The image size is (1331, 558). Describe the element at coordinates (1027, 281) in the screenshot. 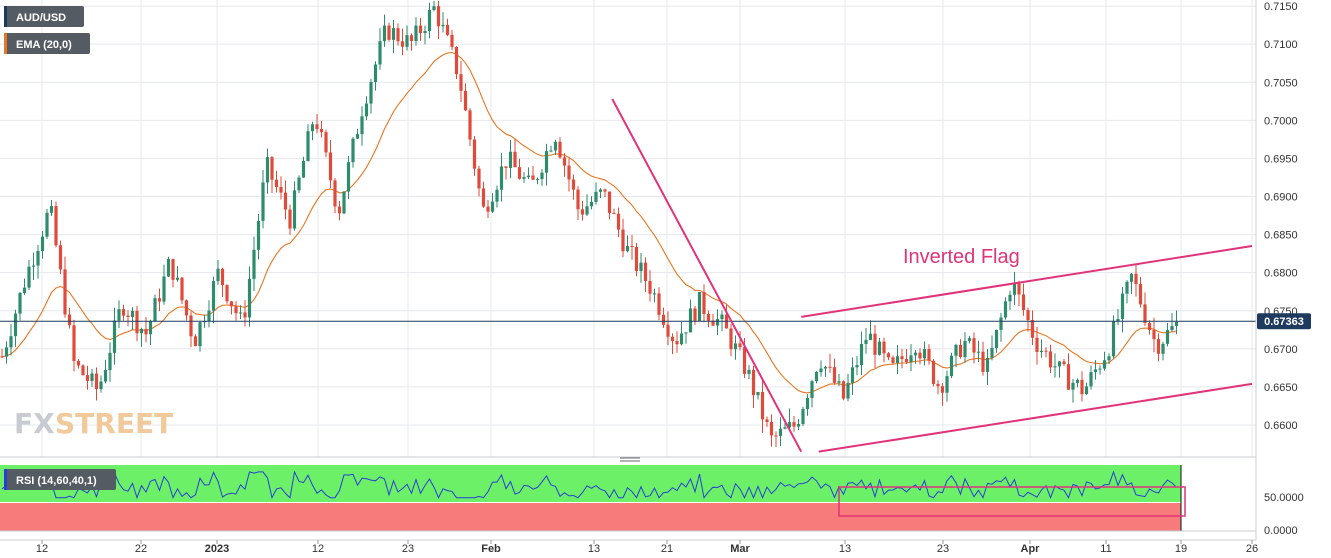

I see `trendline-flag-upper` at that location.